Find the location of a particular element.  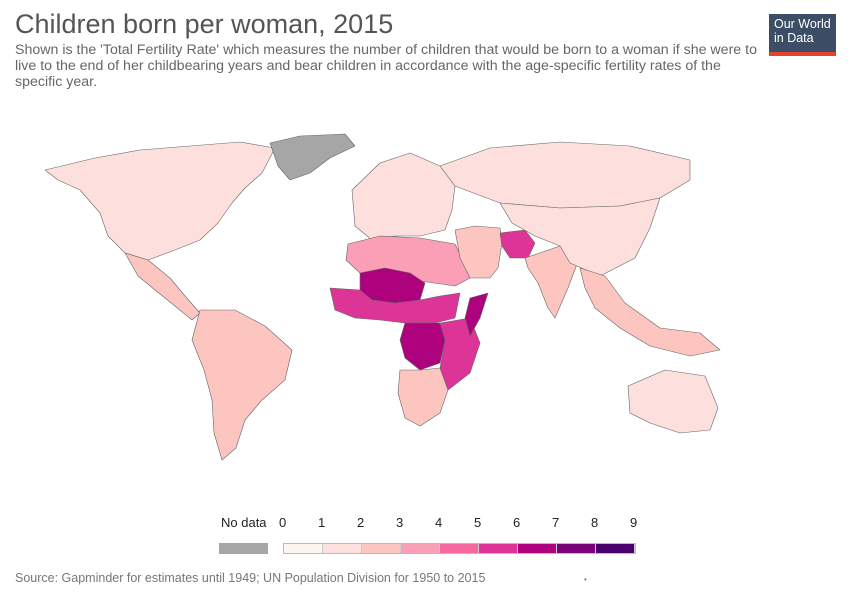

region-southeast-asia is located at coordinates (650, 312).